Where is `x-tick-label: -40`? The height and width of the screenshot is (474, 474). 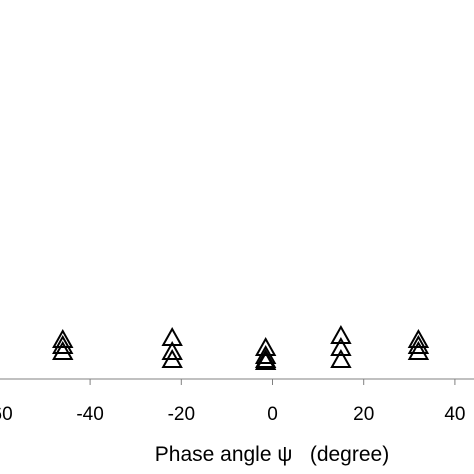
x-tick-label: -40 is located at coordinates (89, 414).